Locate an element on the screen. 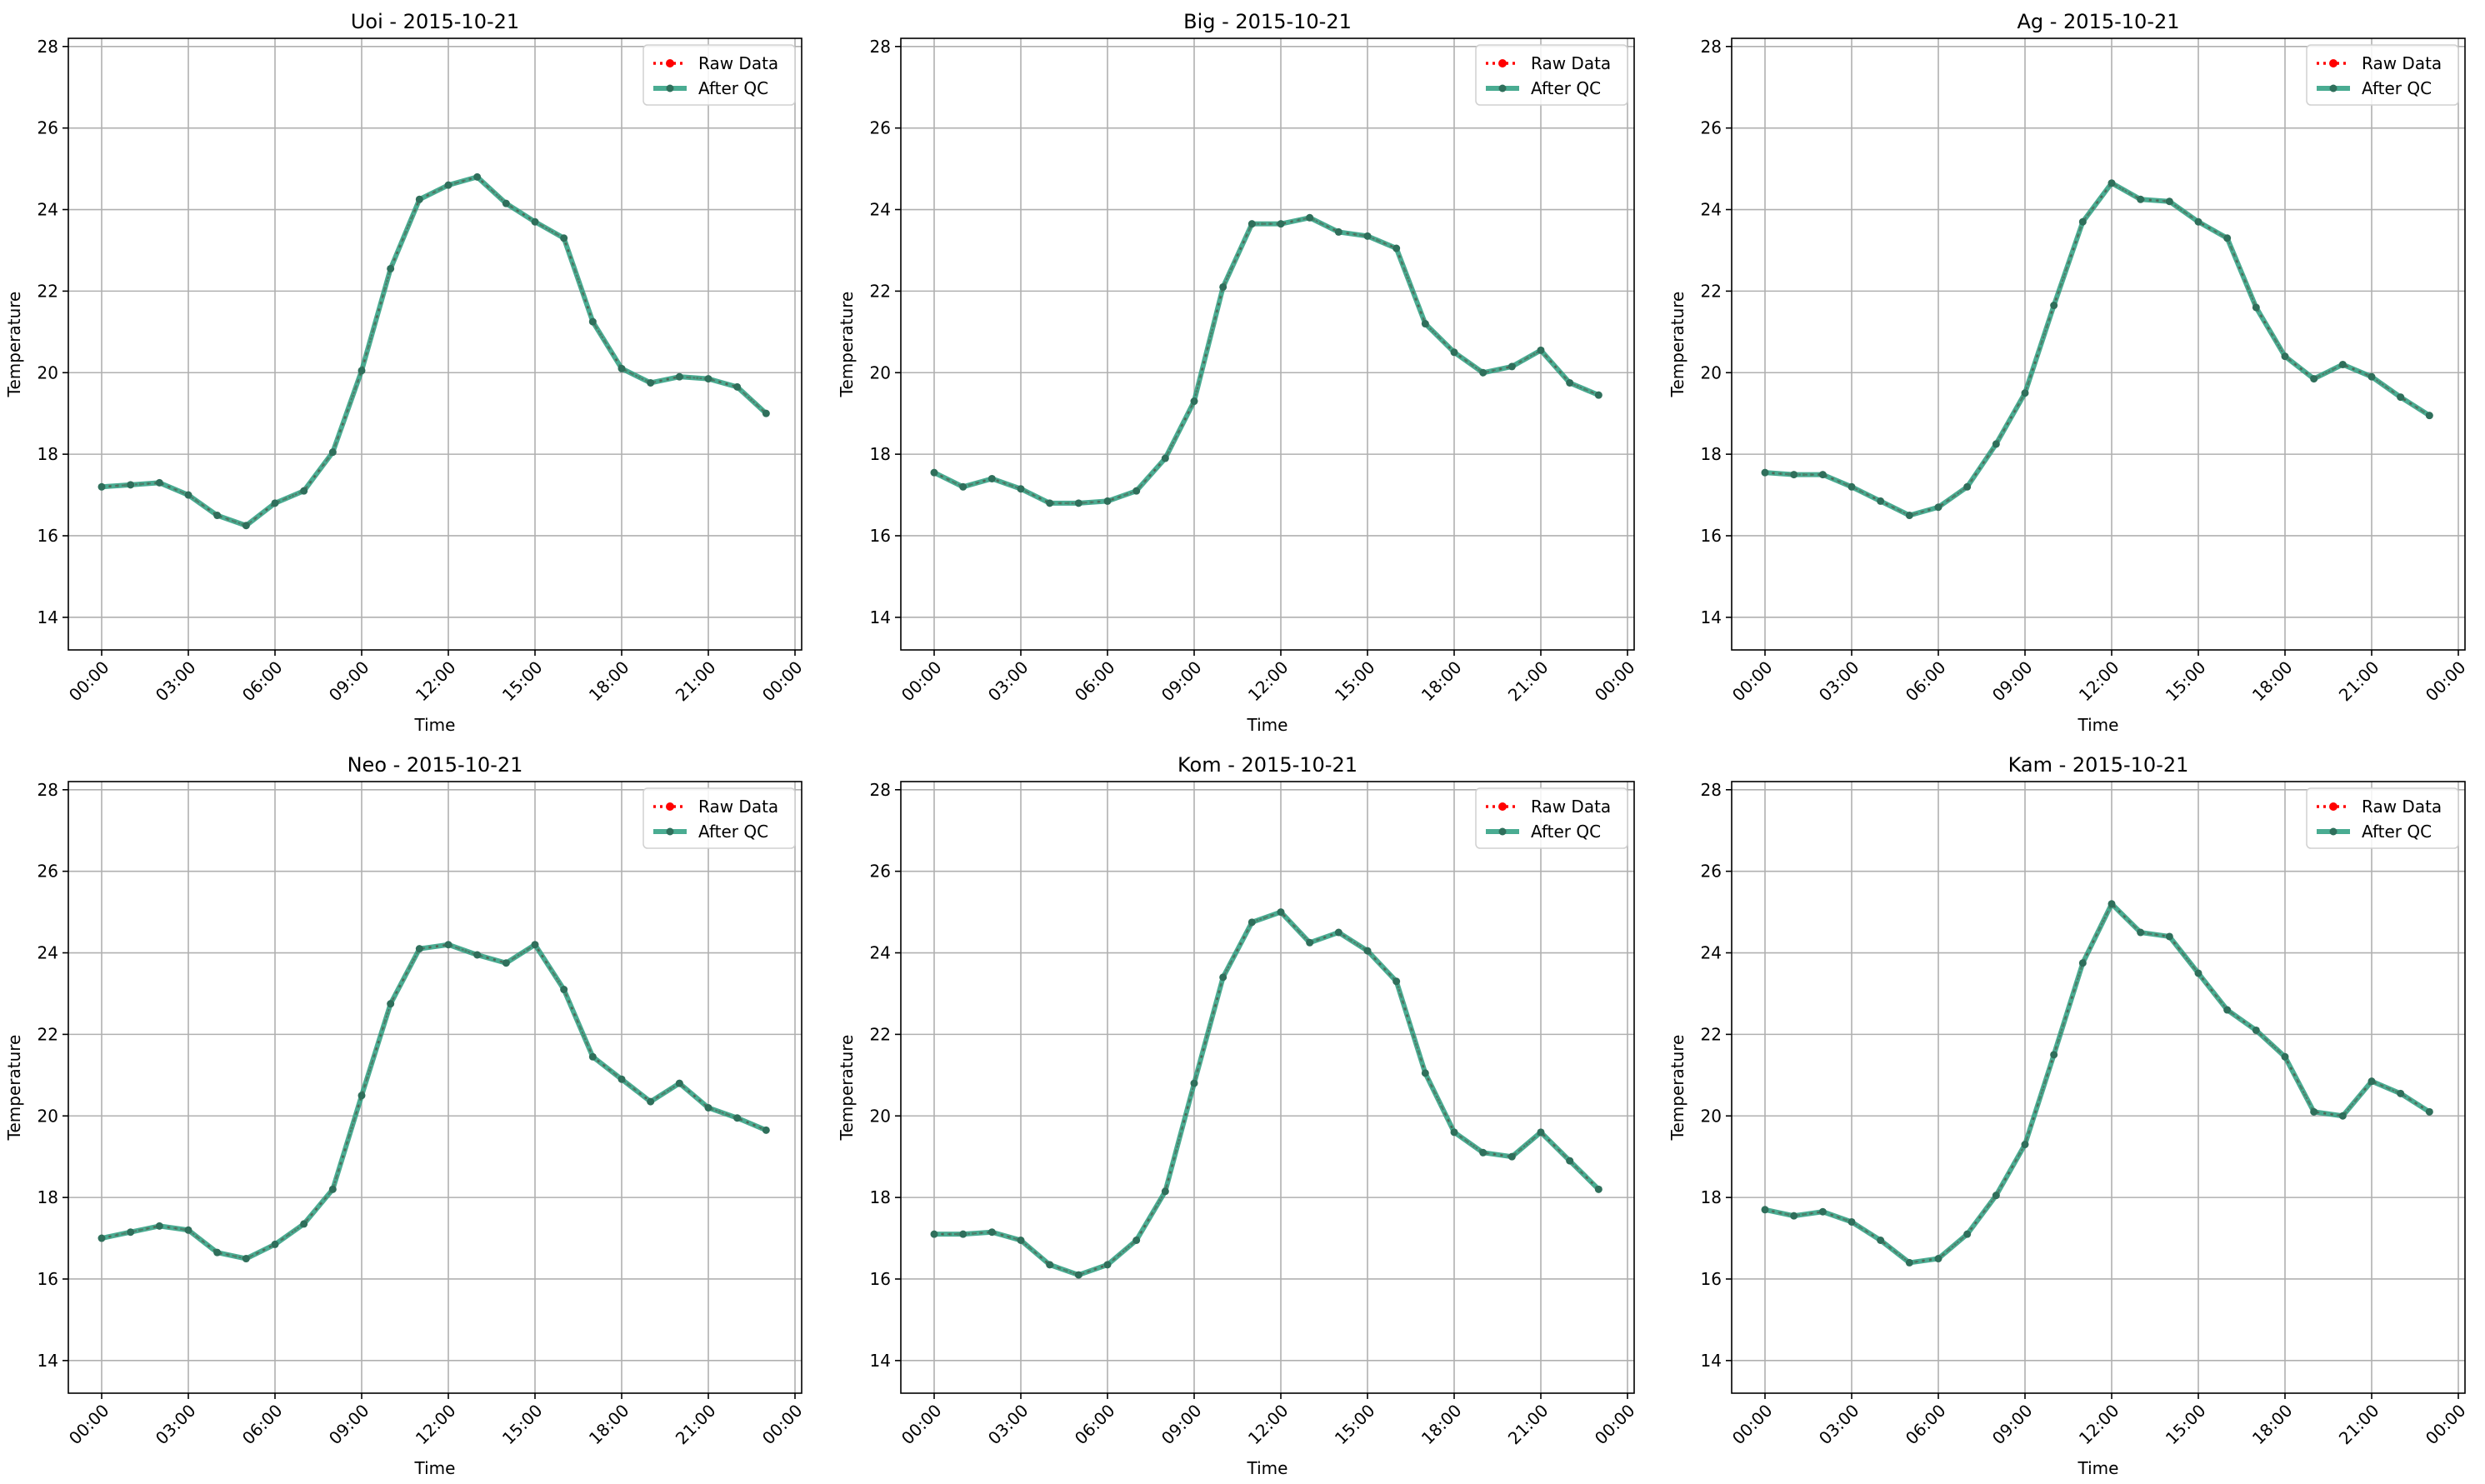  x-tick-label: 15:00 is located at coordinates (522, 681).